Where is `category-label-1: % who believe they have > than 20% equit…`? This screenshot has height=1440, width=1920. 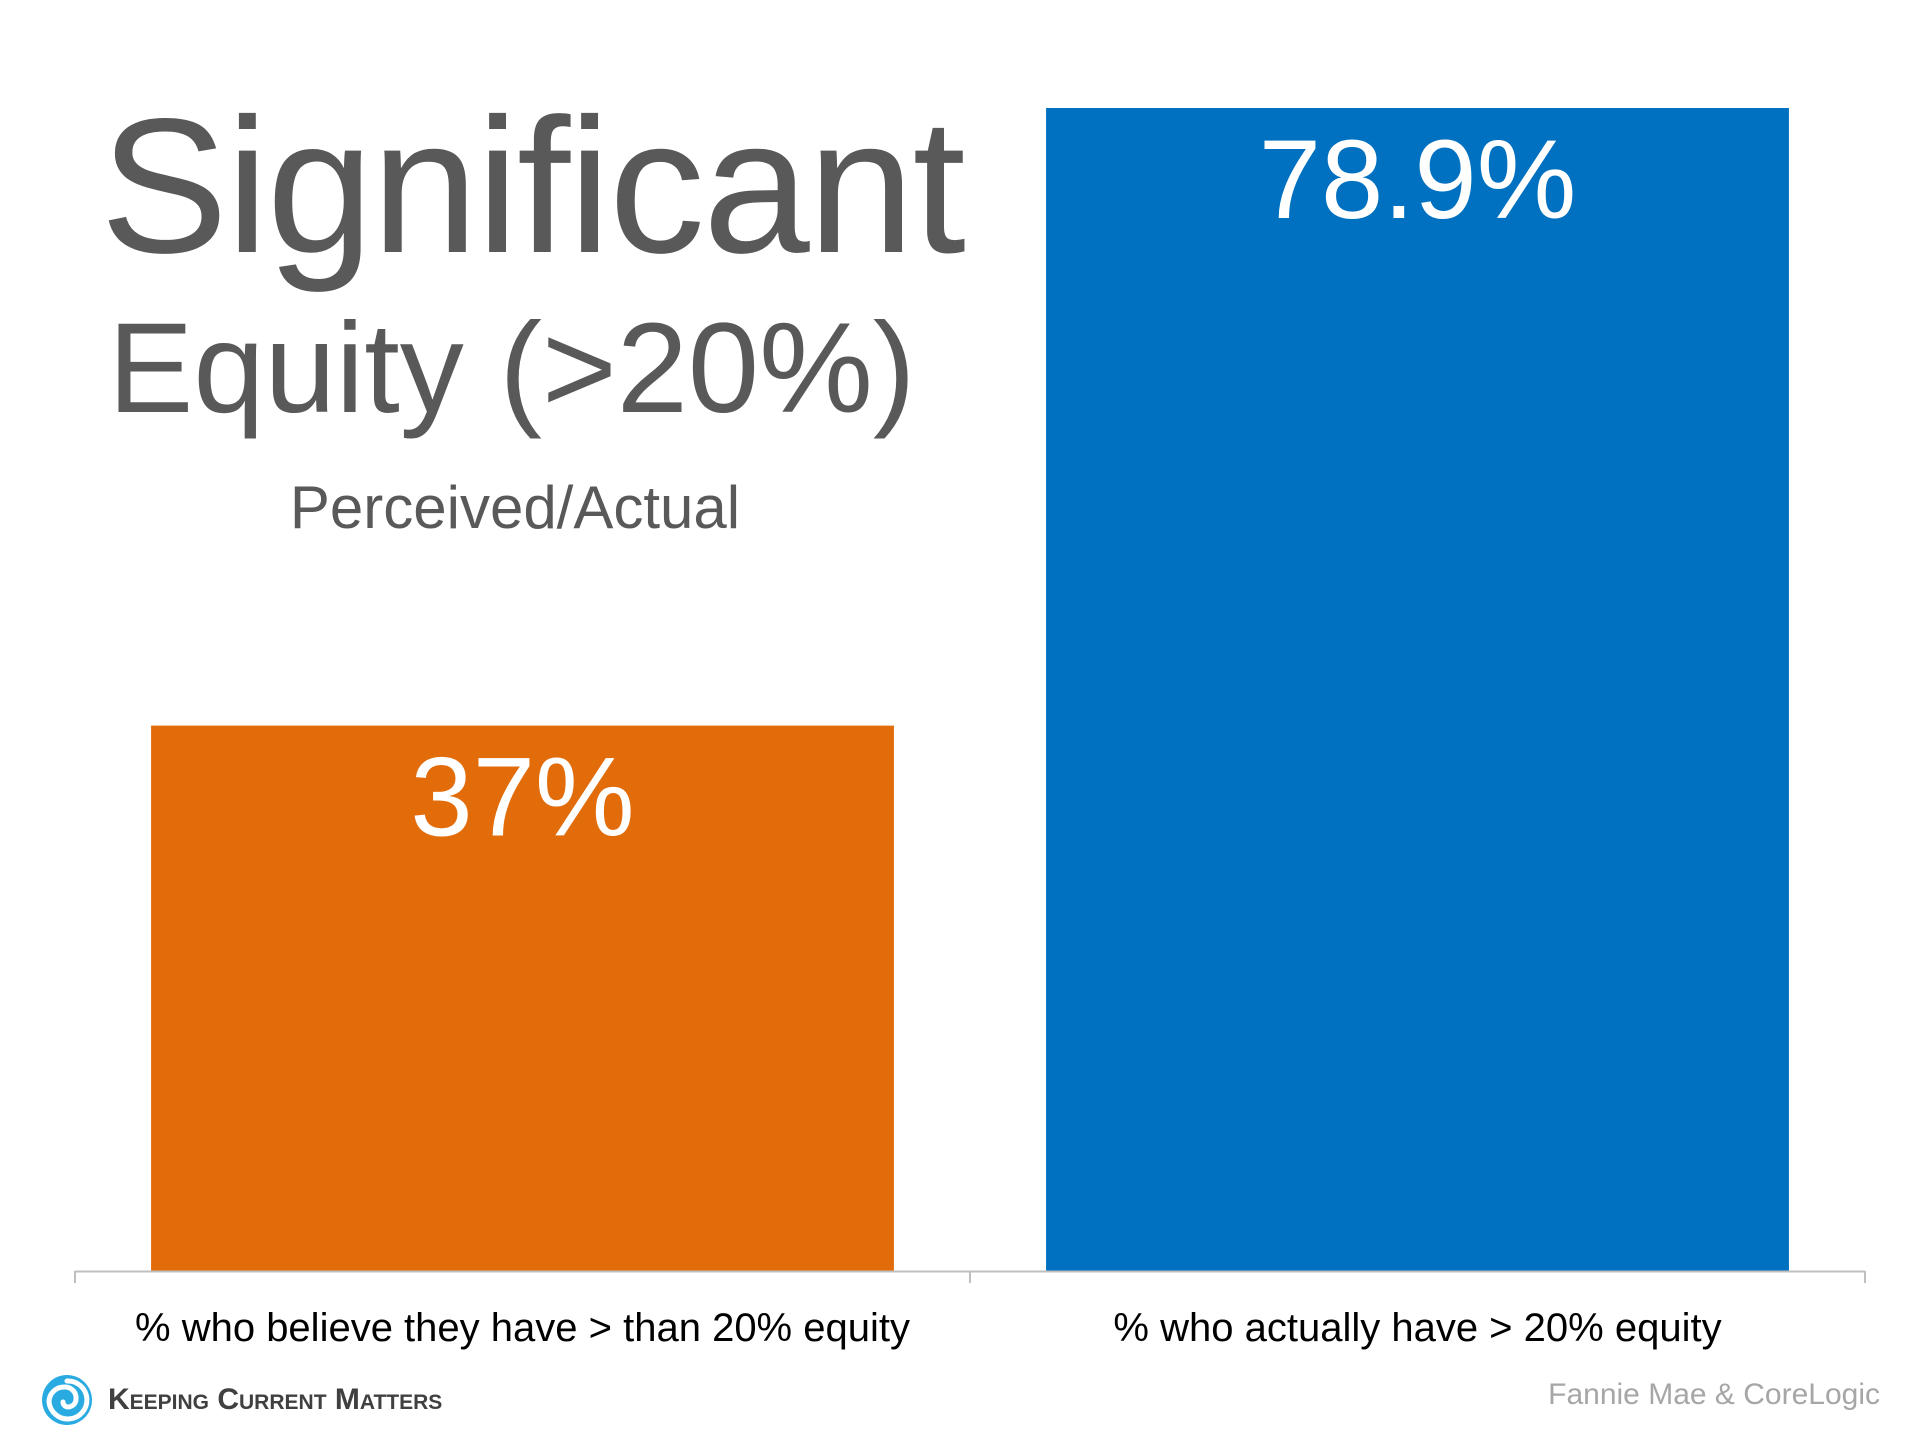
category-label-1: % who believe they have > than 20% equit… is located at coordinates (522, 1328).